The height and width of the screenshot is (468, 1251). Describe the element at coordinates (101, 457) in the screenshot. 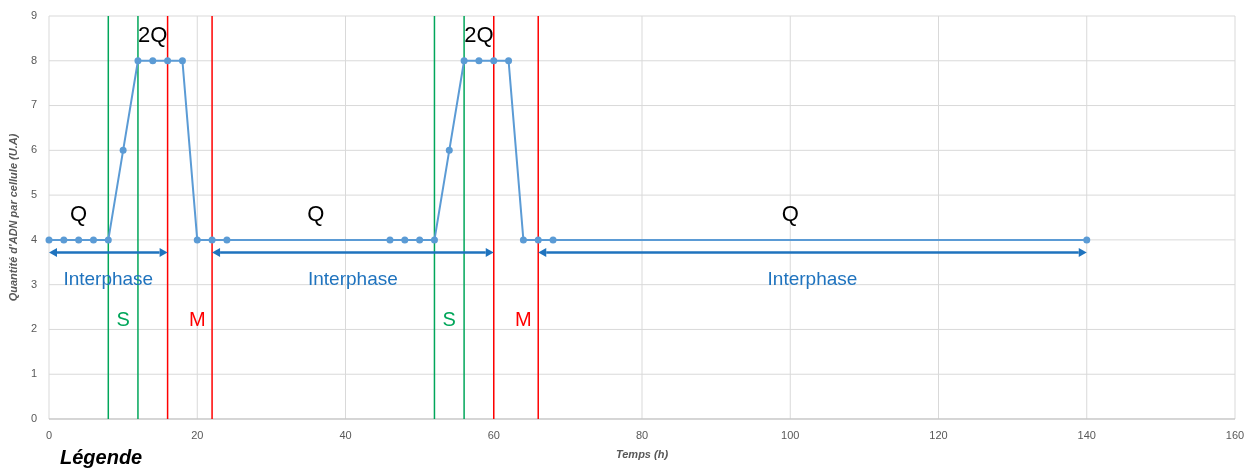

I see `text: Légende` at that location.